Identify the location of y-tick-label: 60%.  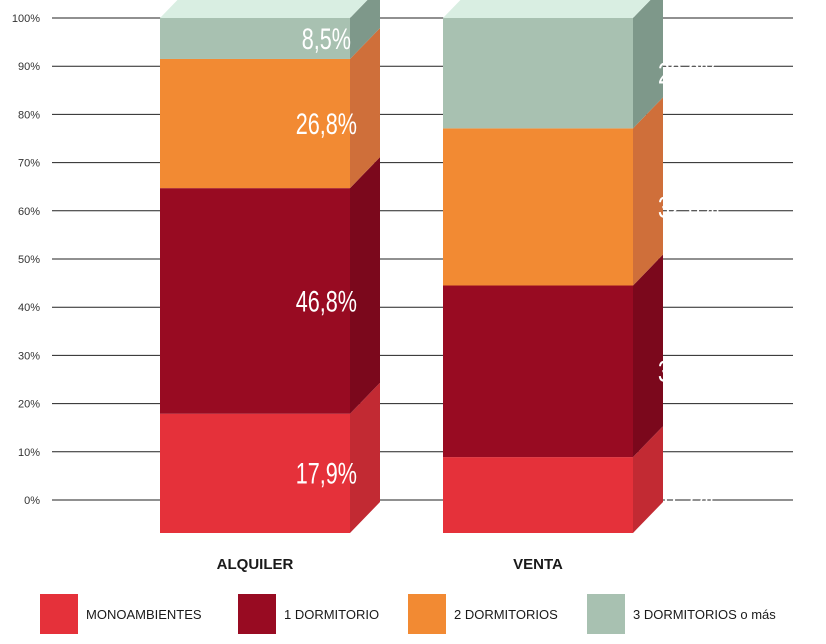
(29, 212).